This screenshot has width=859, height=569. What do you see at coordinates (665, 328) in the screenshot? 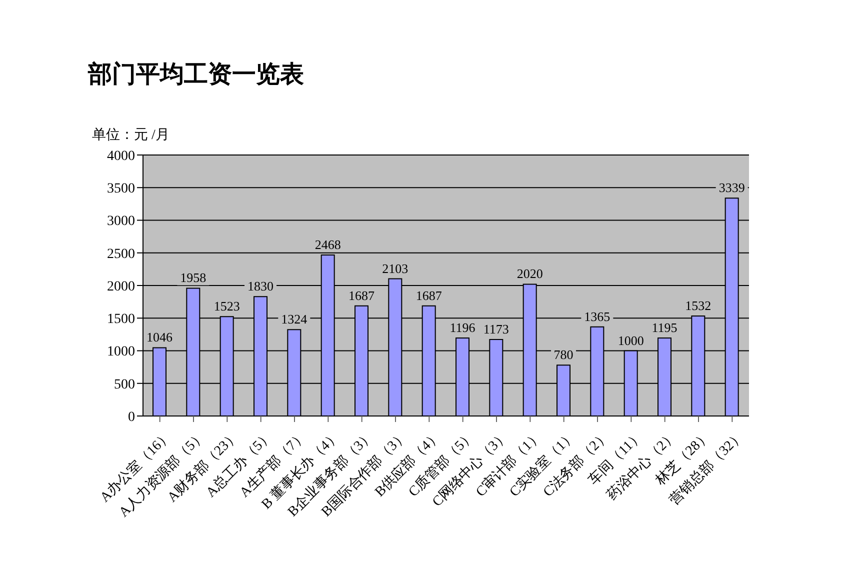
I see `data-label: 1195` at bounding box center [665, 328].